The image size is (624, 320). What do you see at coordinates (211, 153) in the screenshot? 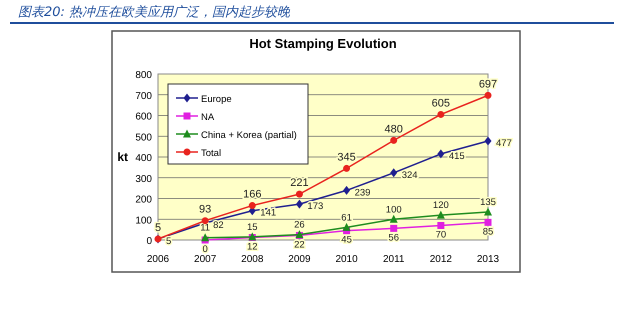
I see `legend-label: Total` at bounding box center [211, 153].